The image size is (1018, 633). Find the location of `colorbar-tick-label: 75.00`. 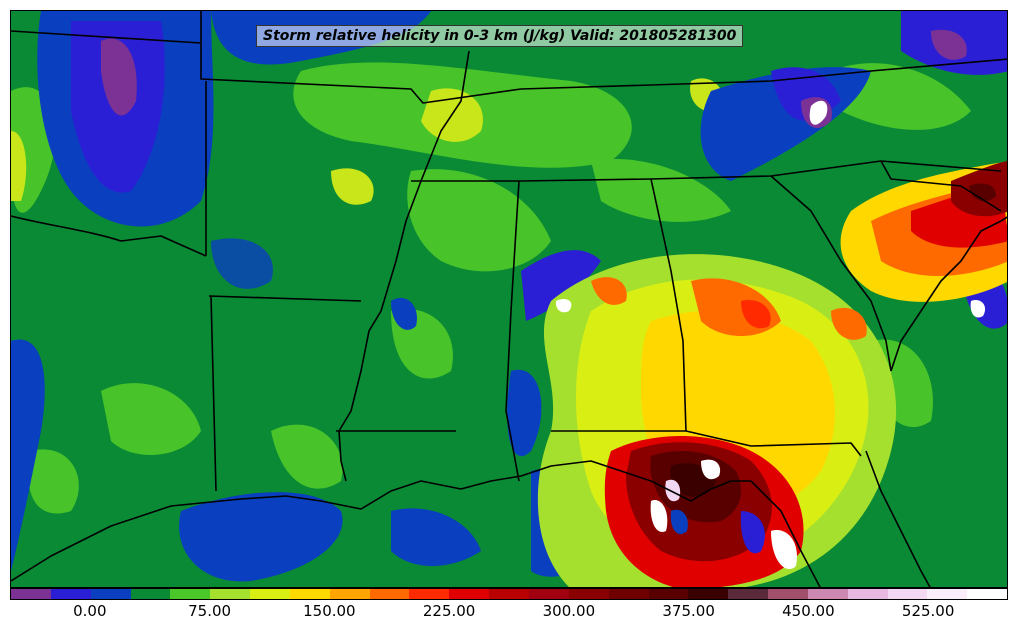

colorbar-tick-label: 75.00 is located at coordinates (210, 611).